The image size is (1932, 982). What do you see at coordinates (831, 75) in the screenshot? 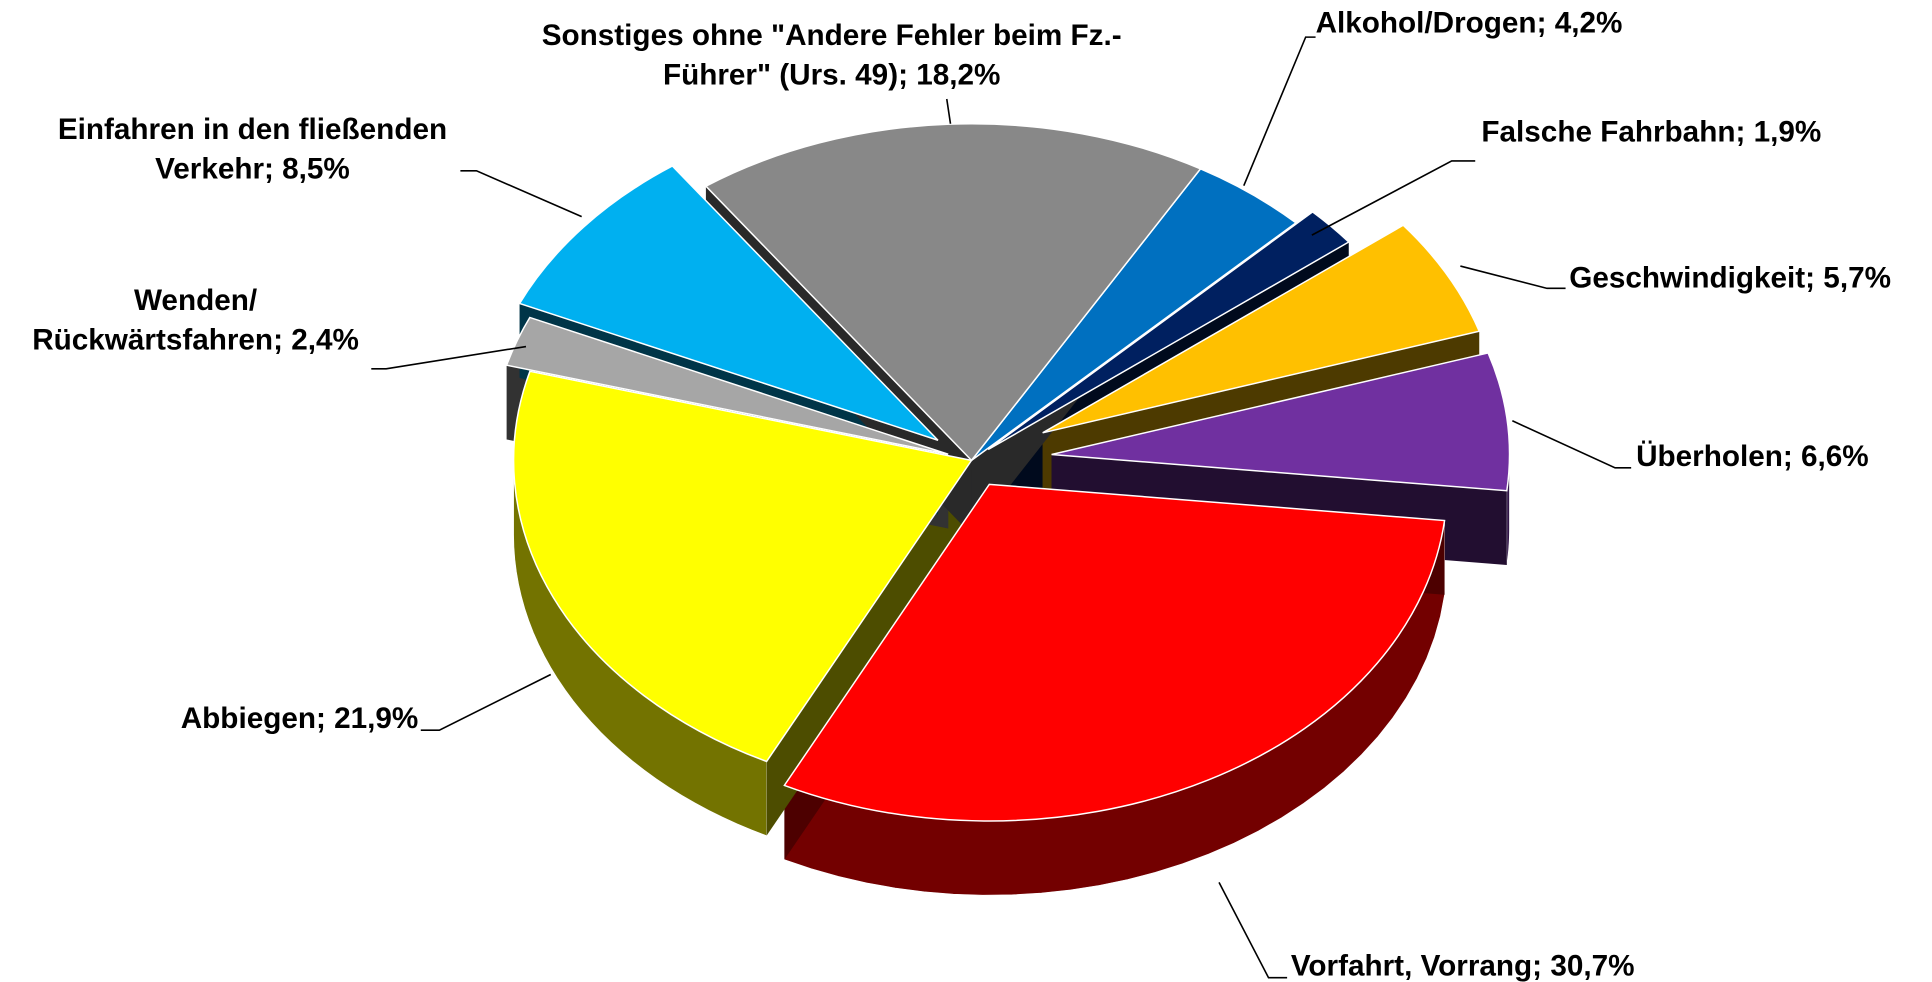
I see `data-label: Führer" (Urs. 49); 18,2%` at bounding box center [831, 75].